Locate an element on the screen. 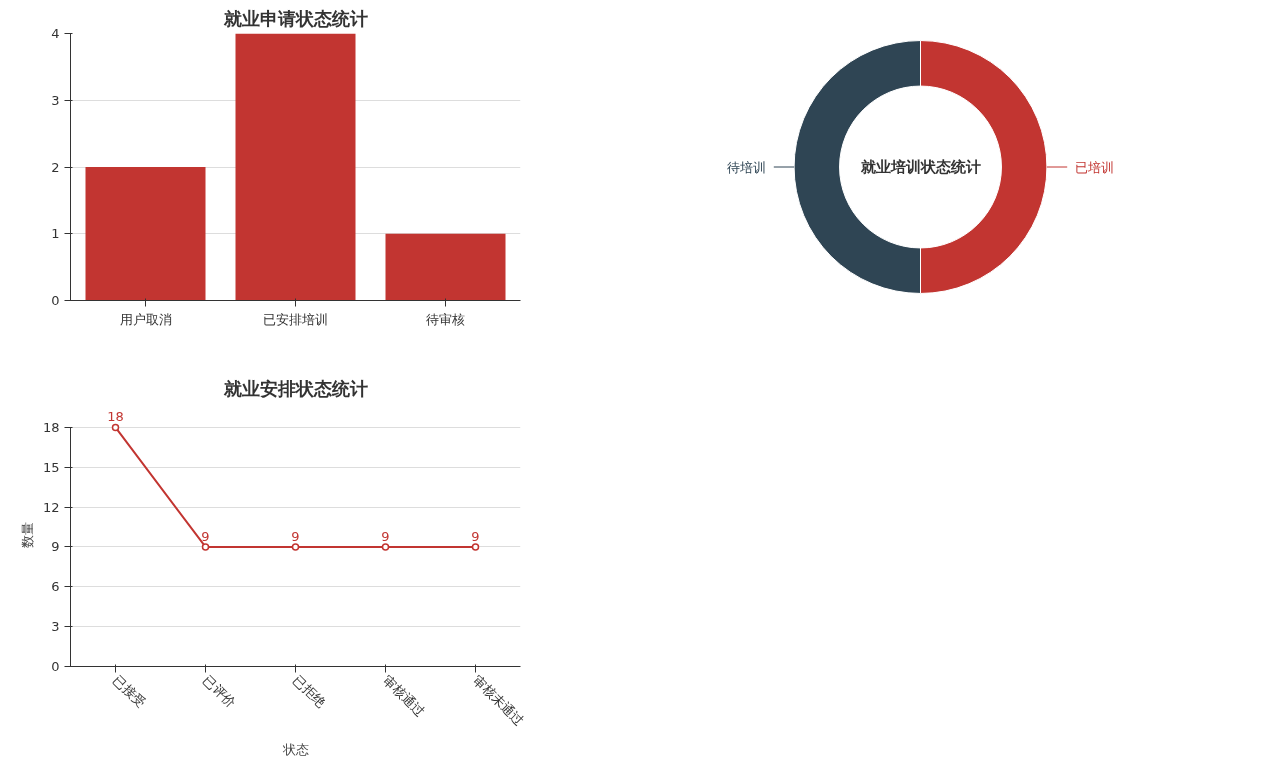  x-tick-label: 已拒绝 is located at coordinates (309, 691).